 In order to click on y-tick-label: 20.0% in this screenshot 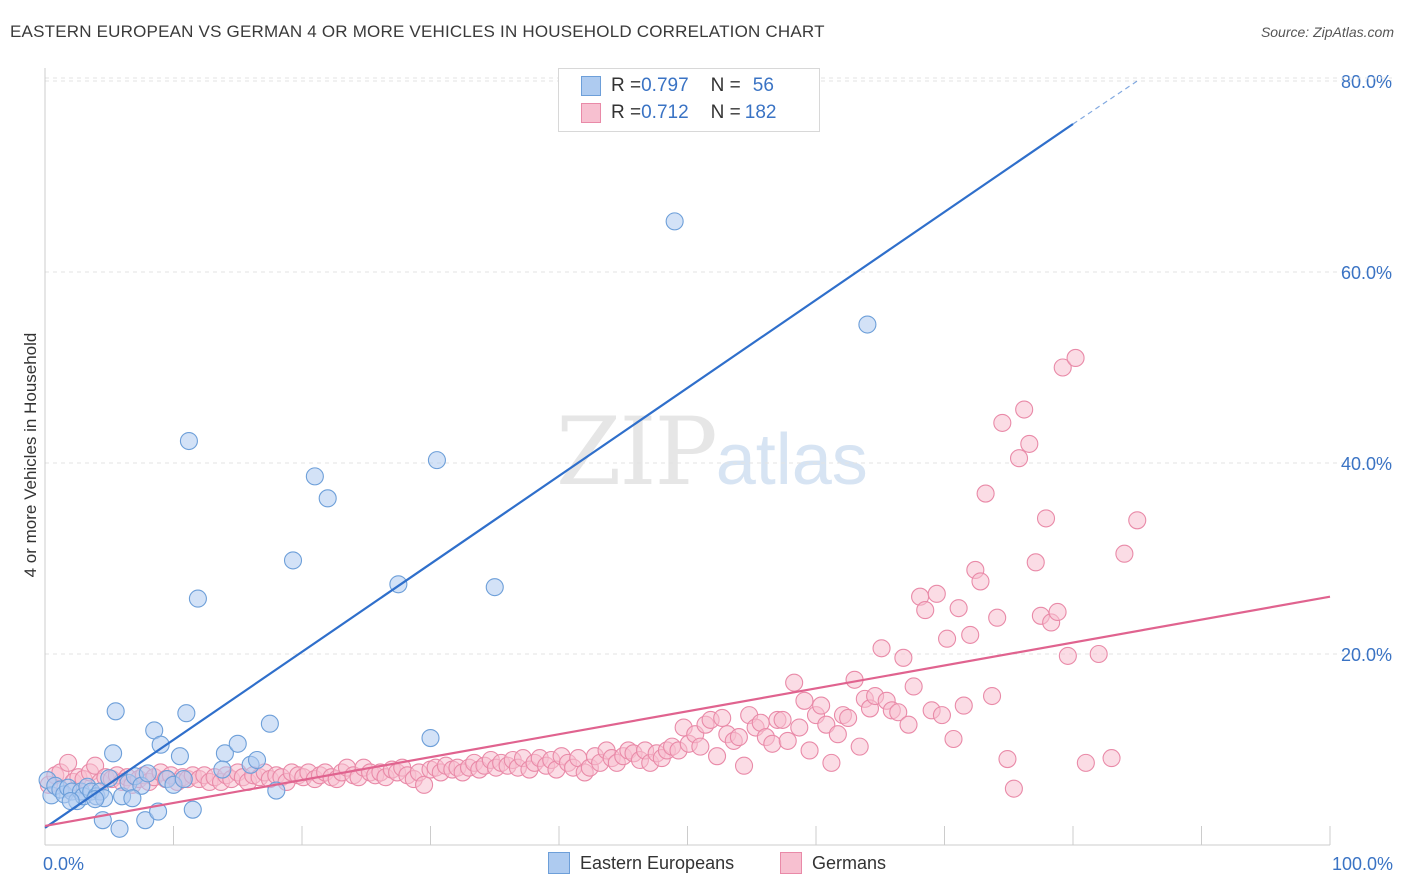, I will do `click(1366, 655)`.